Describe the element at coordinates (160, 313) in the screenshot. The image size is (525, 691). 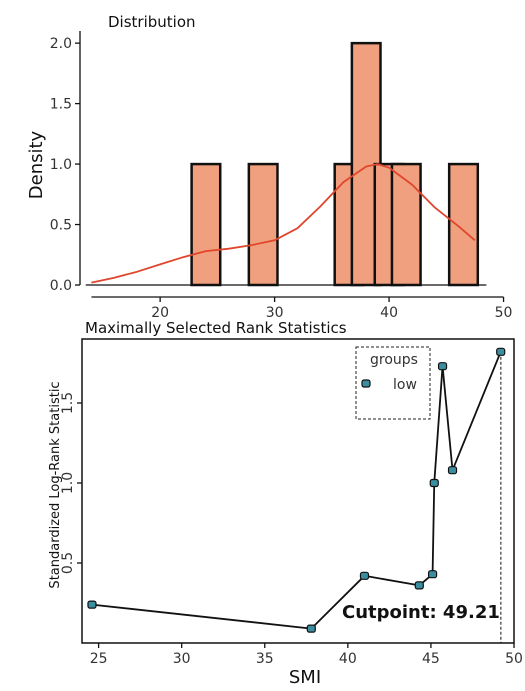
I see `distribution-x-tick-label: 20` at that location.